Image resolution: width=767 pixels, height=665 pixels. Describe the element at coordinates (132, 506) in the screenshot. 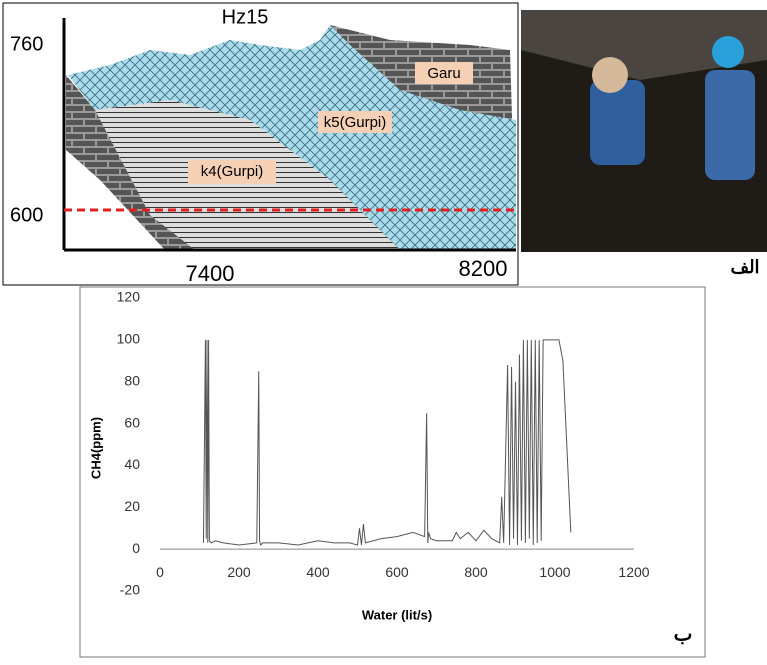

I see `y-tick-label: 20` at that location.